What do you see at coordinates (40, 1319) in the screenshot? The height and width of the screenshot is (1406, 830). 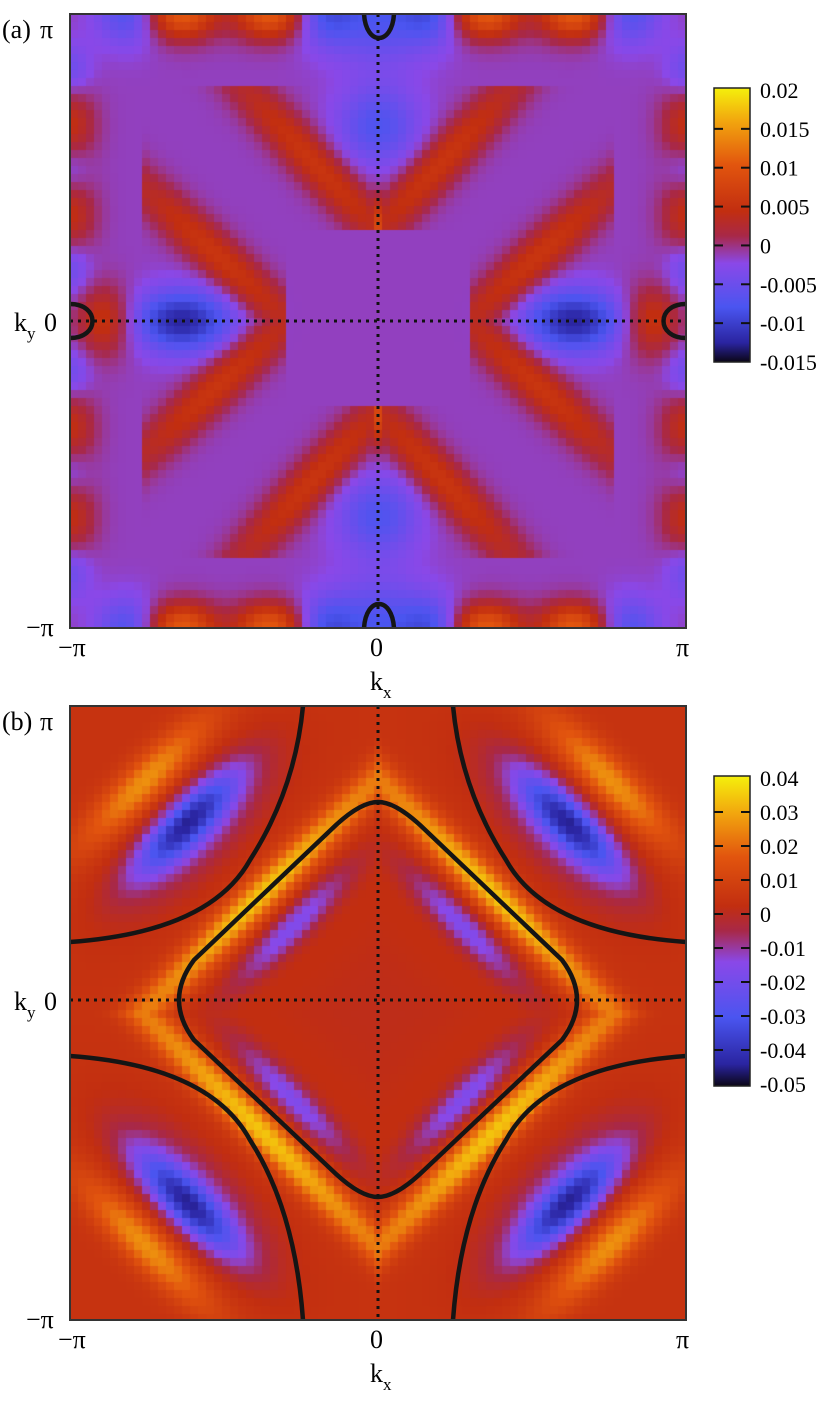 I see `panel-b-ytick-bottom: −π` at bounding box center [40, 1319].